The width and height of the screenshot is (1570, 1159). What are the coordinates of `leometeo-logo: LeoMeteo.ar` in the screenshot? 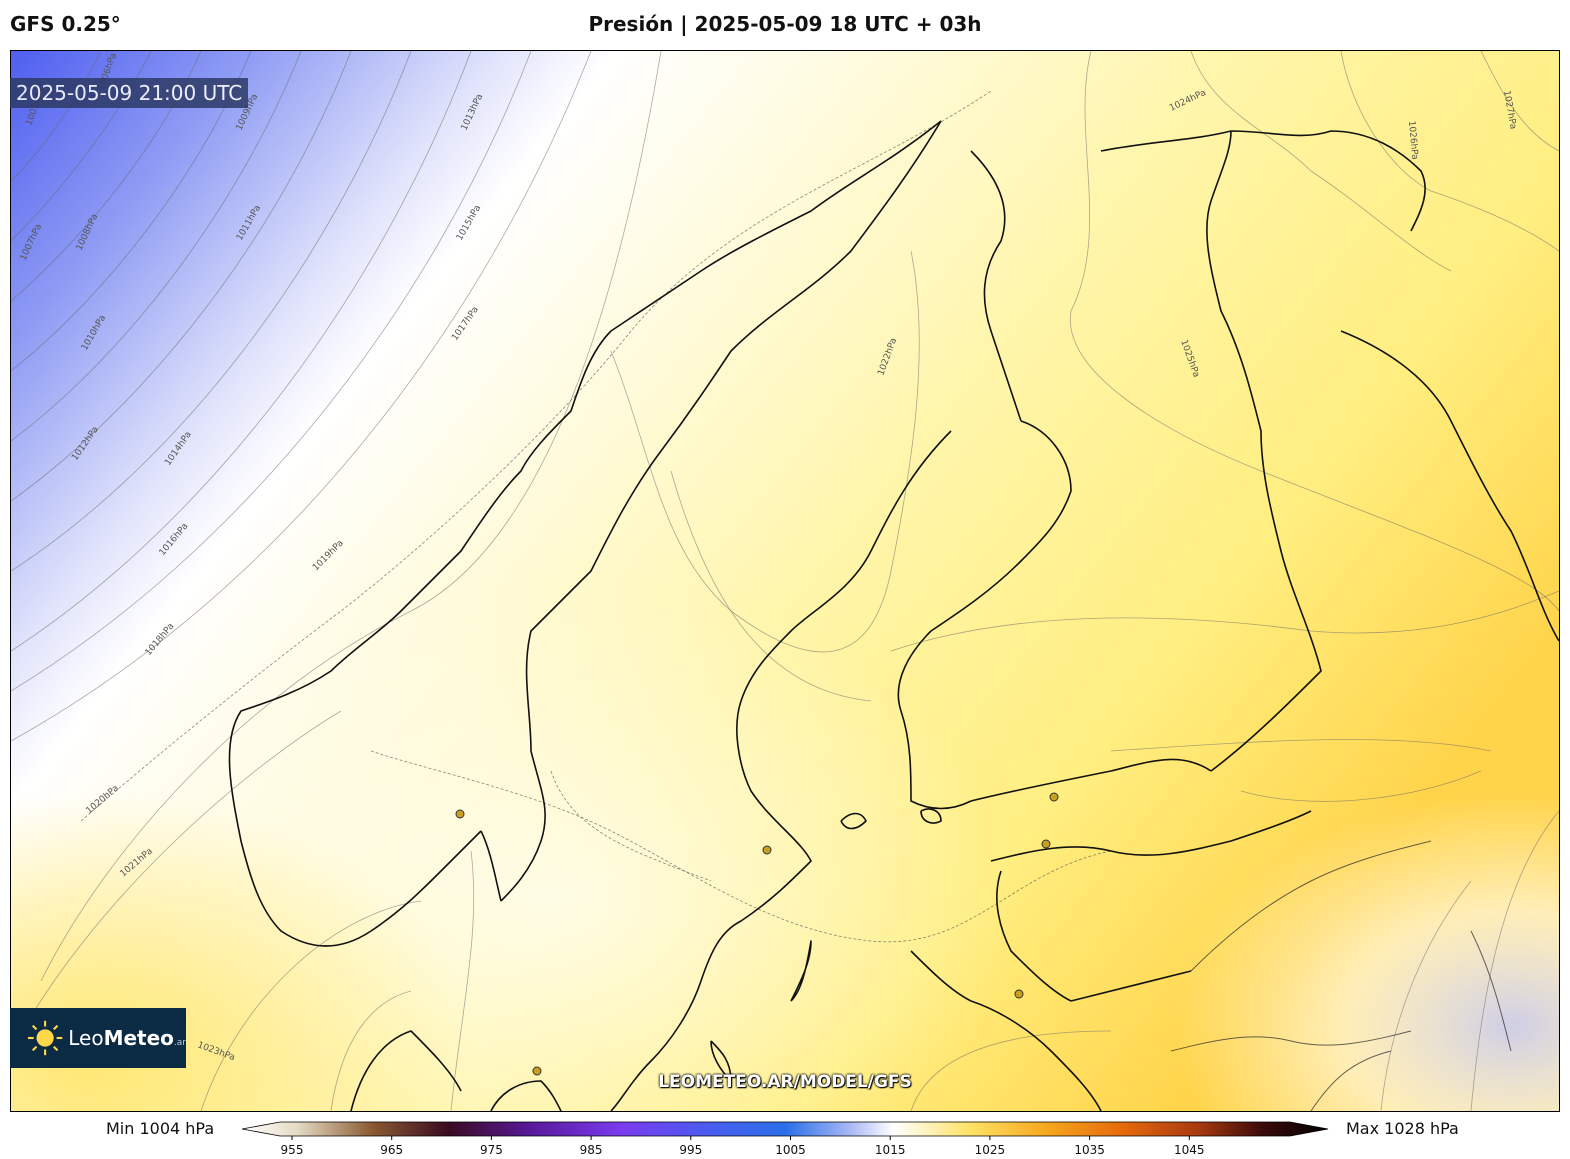 It's located at (98, 1038).